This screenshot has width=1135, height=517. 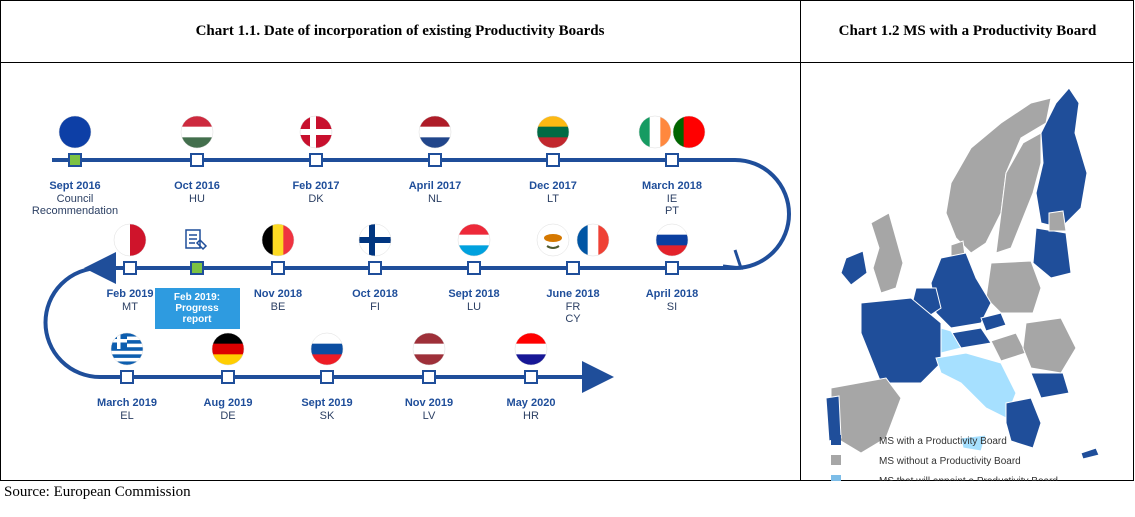 I want to click on milestone-box, so click(x=197, y=308).